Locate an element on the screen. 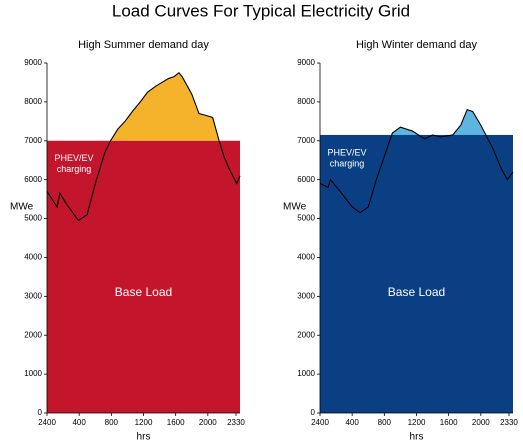  peak-area is located at coordinates (165, 106).